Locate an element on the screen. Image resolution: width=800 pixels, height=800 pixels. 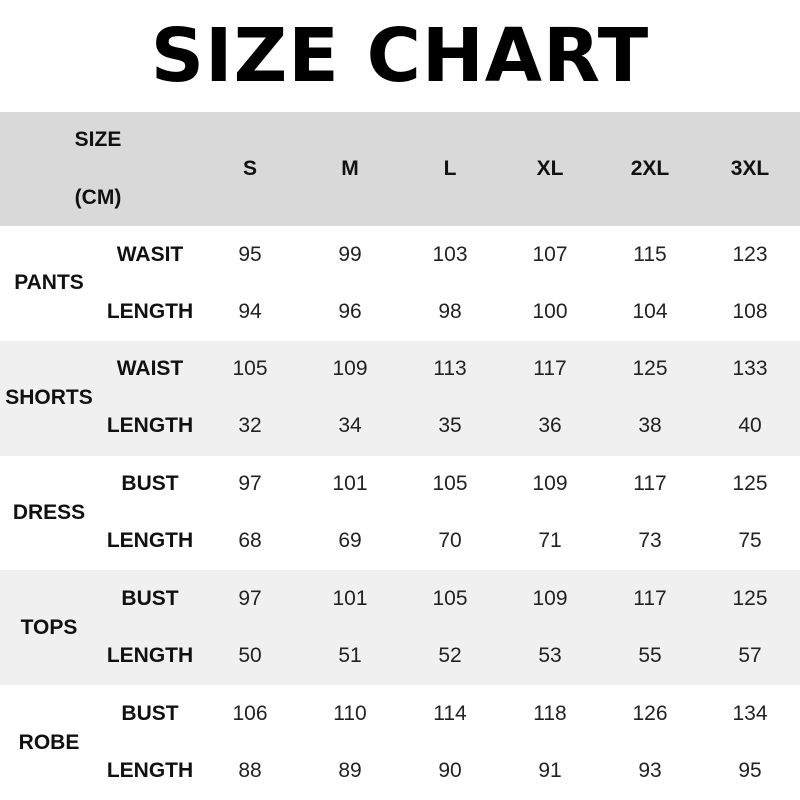
table-cell: 35 is located at coordinates (450, 426).